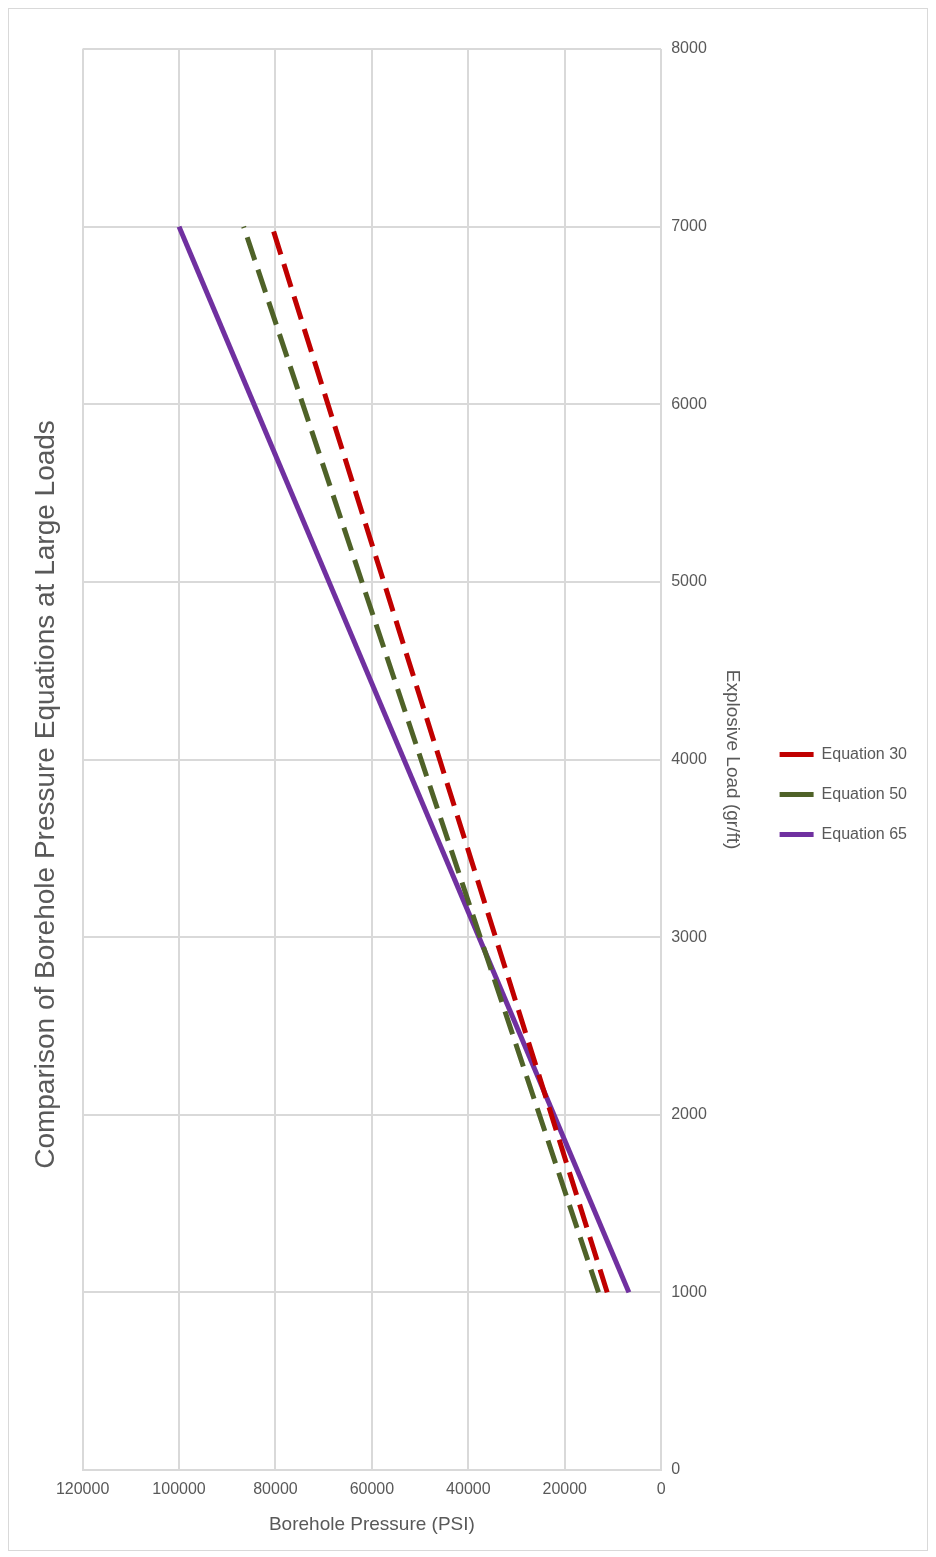 The image size is (936, 1557). Describe the element at coordinates (275, 1489) in the screenshot. I see `x-tick-label: 80000` at that location.